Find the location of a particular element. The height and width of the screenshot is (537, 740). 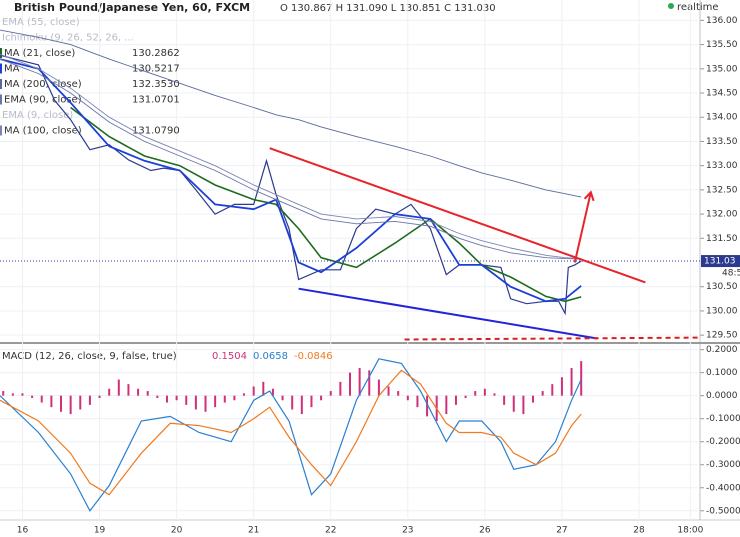

y-tick-label: 134.50 is located at coordinates (722, 94).